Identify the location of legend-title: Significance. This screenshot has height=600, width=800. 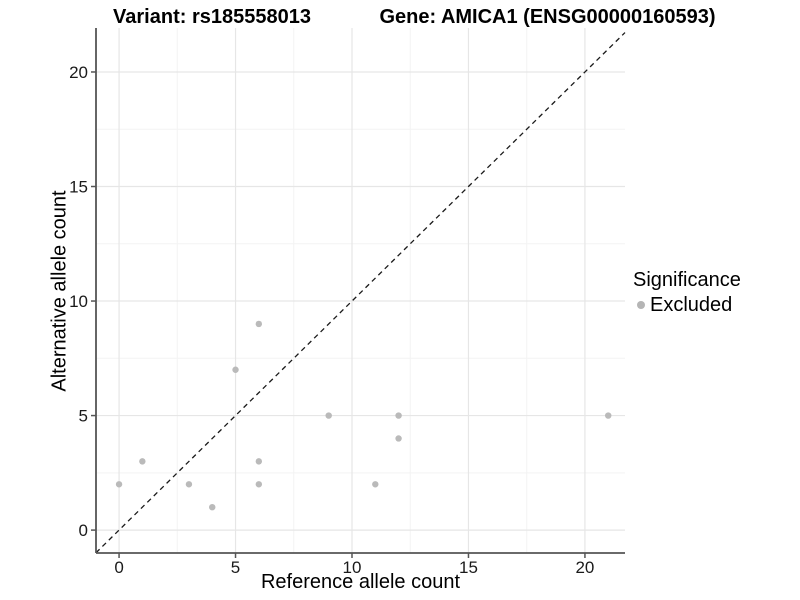
(687, 280).